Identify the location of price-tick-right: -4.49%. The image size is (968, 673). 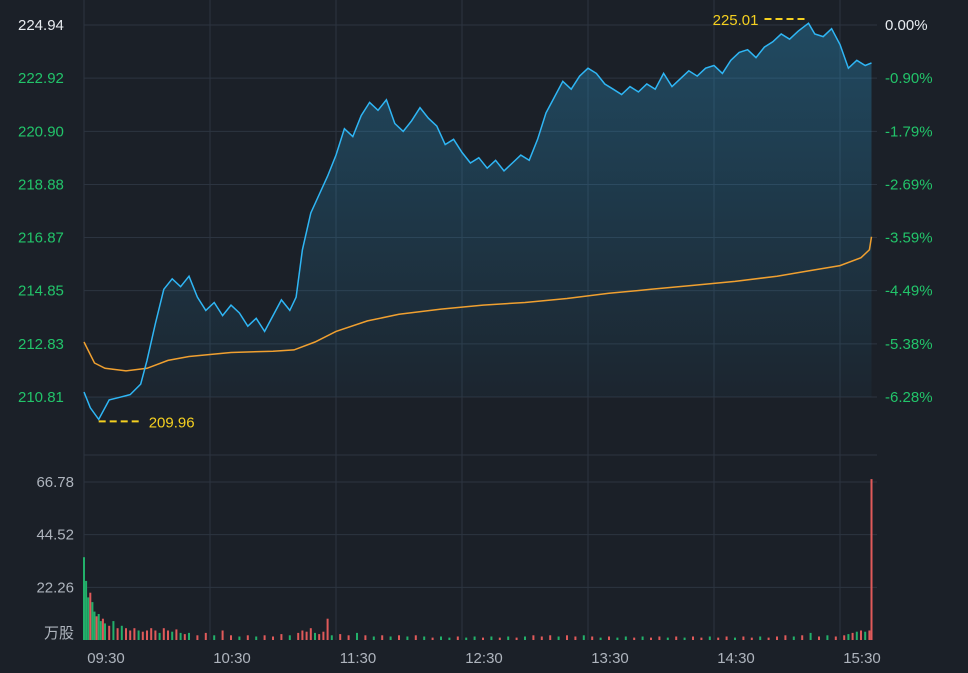
(909, 291).